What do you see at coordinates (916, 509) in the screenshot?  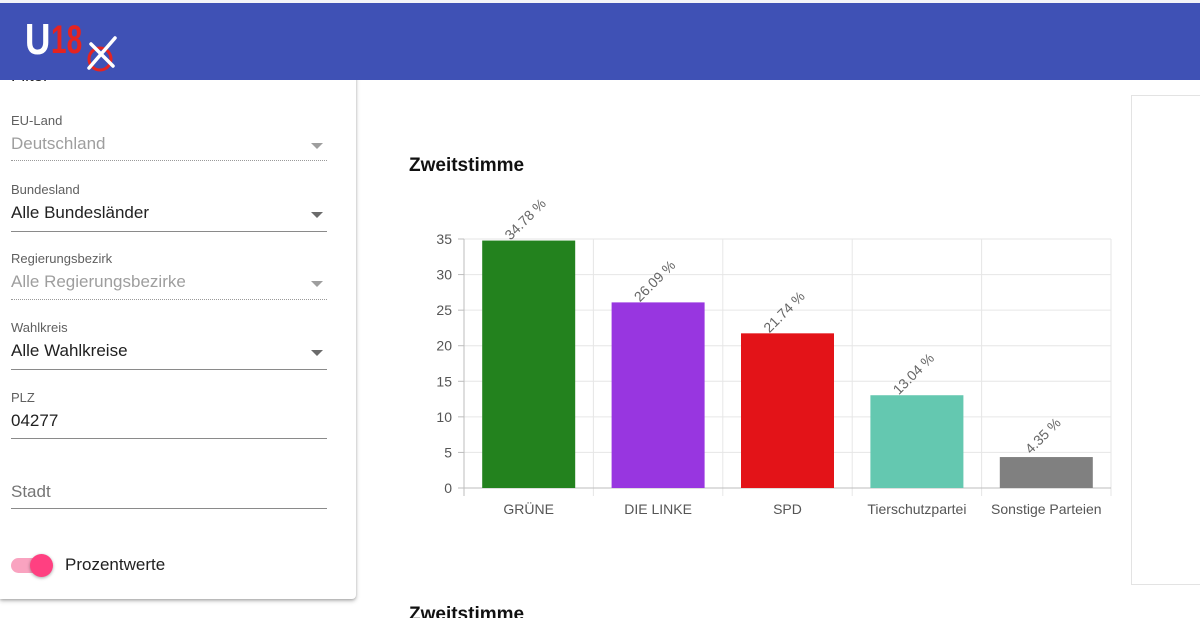 I see `x-tick-label: Tierschutzpartei` at bounding box center [916, 509].